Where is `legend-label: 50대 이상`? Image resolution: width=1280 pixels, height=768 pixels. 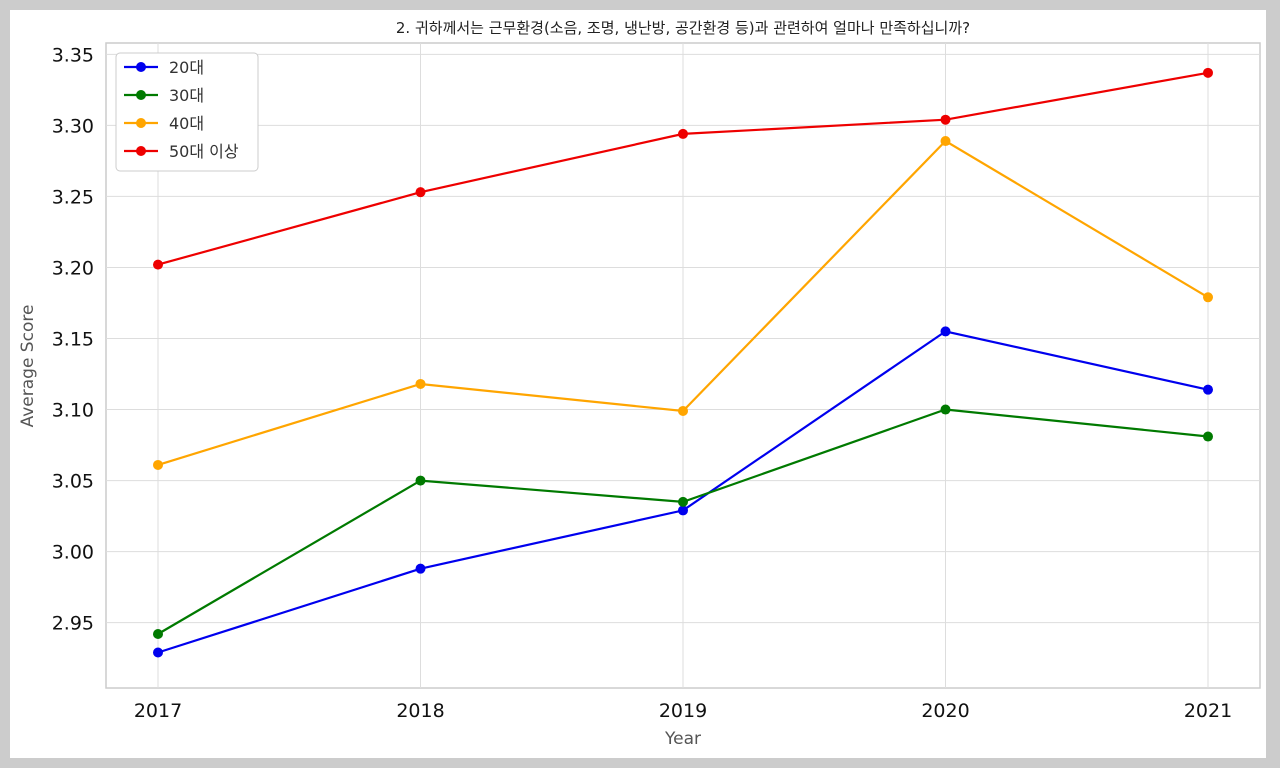
legend-label: 50대 이상 is located at coordinates (204, 151).